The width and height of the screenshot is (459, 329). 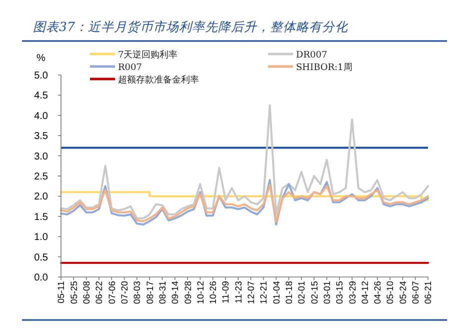 I want to click on x-tick-label: 07-06, so click(x=111, y=292).